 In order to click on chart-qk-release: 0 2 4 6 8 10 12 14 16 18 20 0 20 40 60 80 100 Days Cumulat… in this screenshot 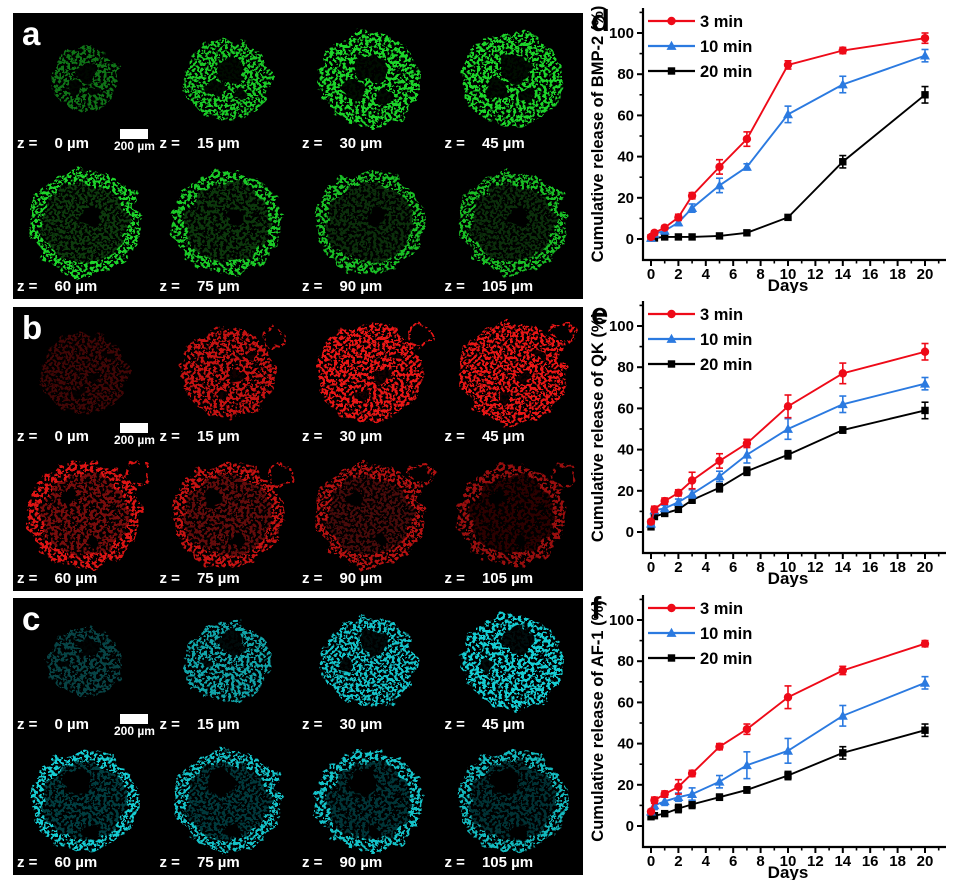, I will do `click(767, 444)`.